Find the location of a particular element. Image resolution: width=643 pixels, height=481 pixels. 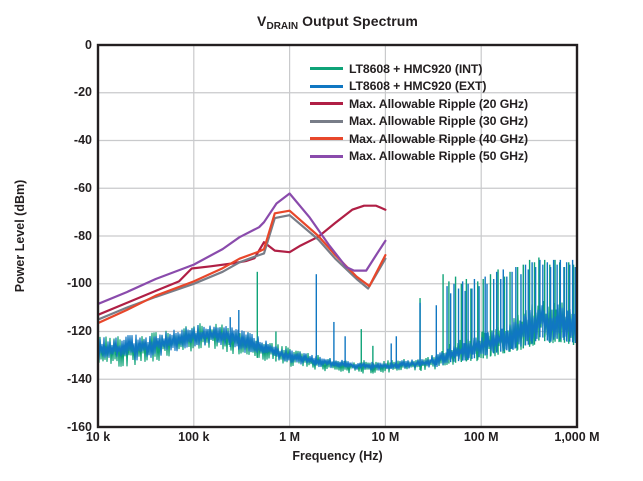

y-tick-label: -80 is located at coordinates (82, 235).